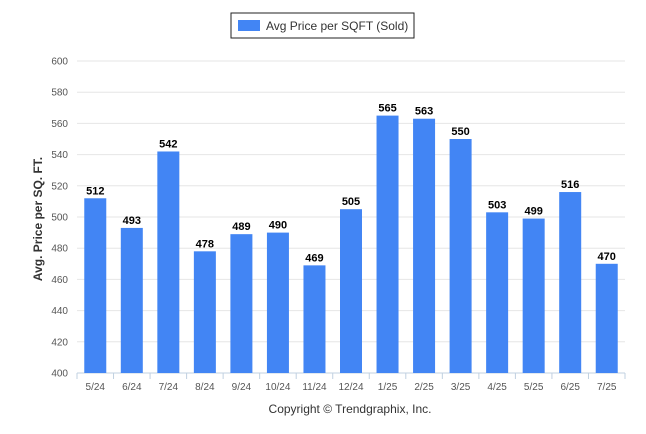 The height and width of the screenshot is (434, 646). I want to click on data-label: 550, so click(460, 132).